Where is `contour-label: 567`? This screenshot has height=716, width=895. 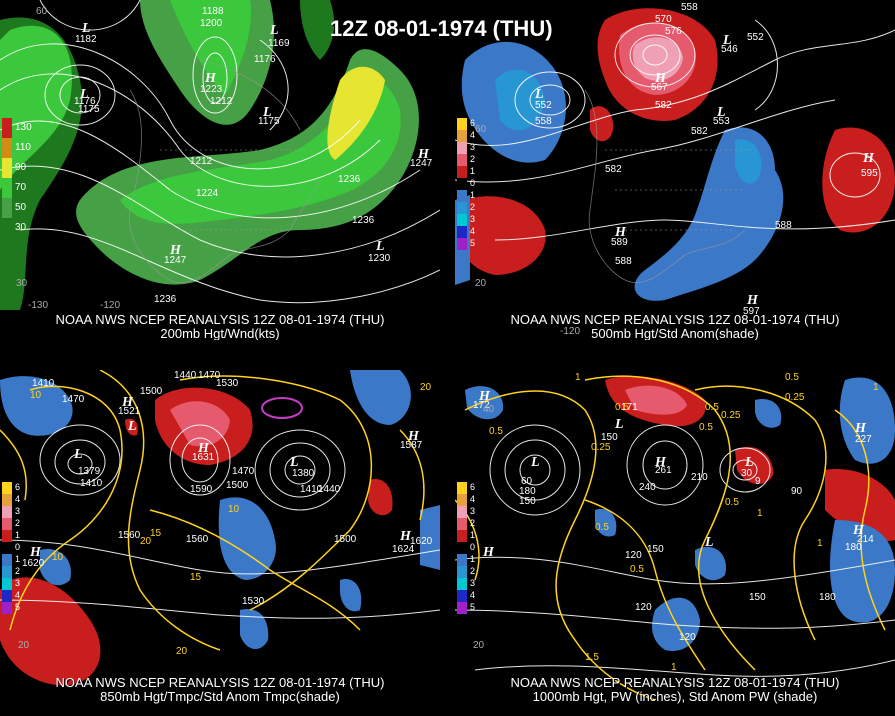 contour-label: 567 is located at coordinates (659, 87).